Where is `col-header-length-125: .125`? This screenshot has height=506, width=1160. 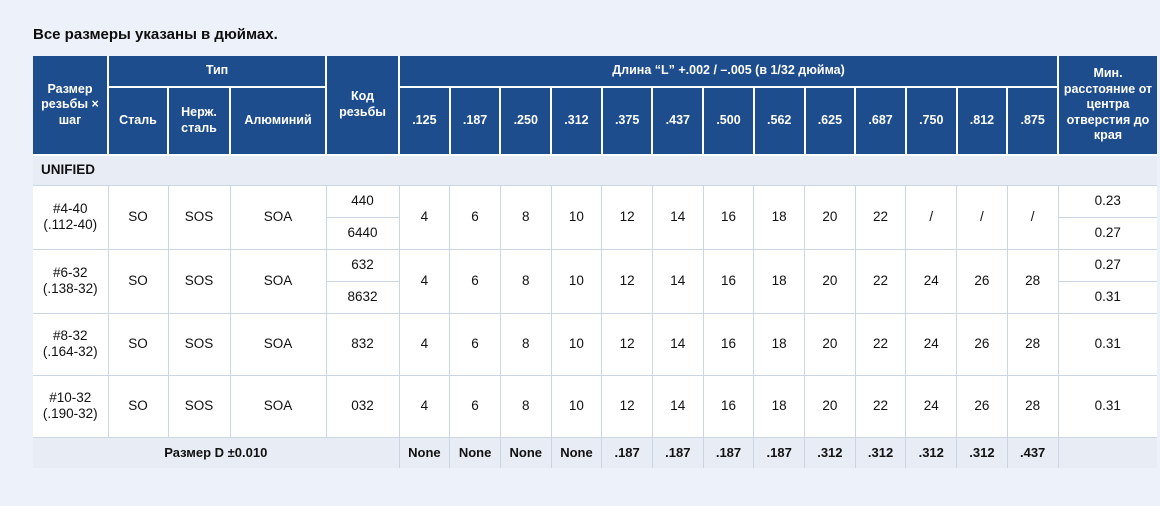 col-header-length-125: .125 is located at coordinates (424, 121).